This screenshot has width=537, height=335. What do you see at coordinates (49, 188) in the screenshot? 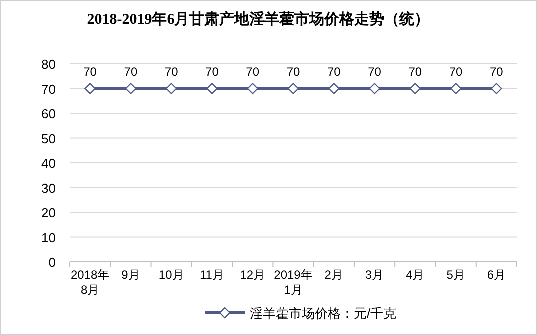
I see `y-tick-label: 30` at bounding box center [49, 188].